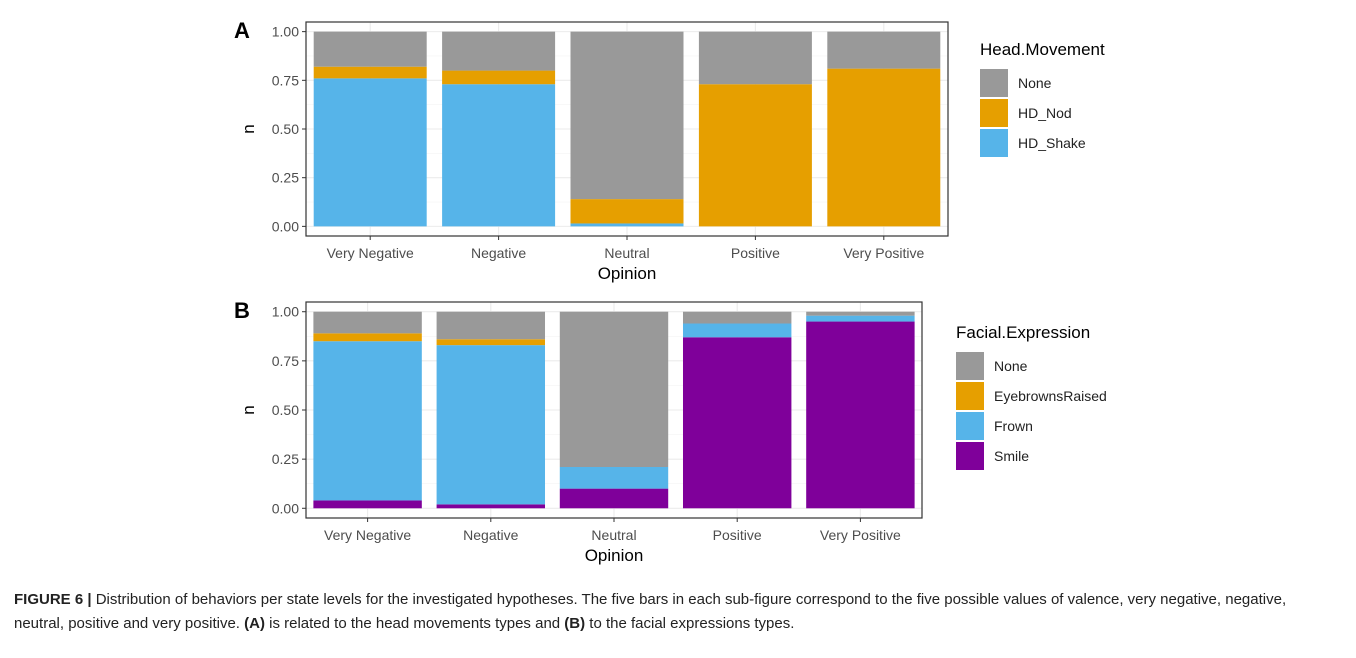  Describe the element at coordinates (1045, 113) in the screenshot. I see `panel-a-legend-label: HD_Nod` at that location.